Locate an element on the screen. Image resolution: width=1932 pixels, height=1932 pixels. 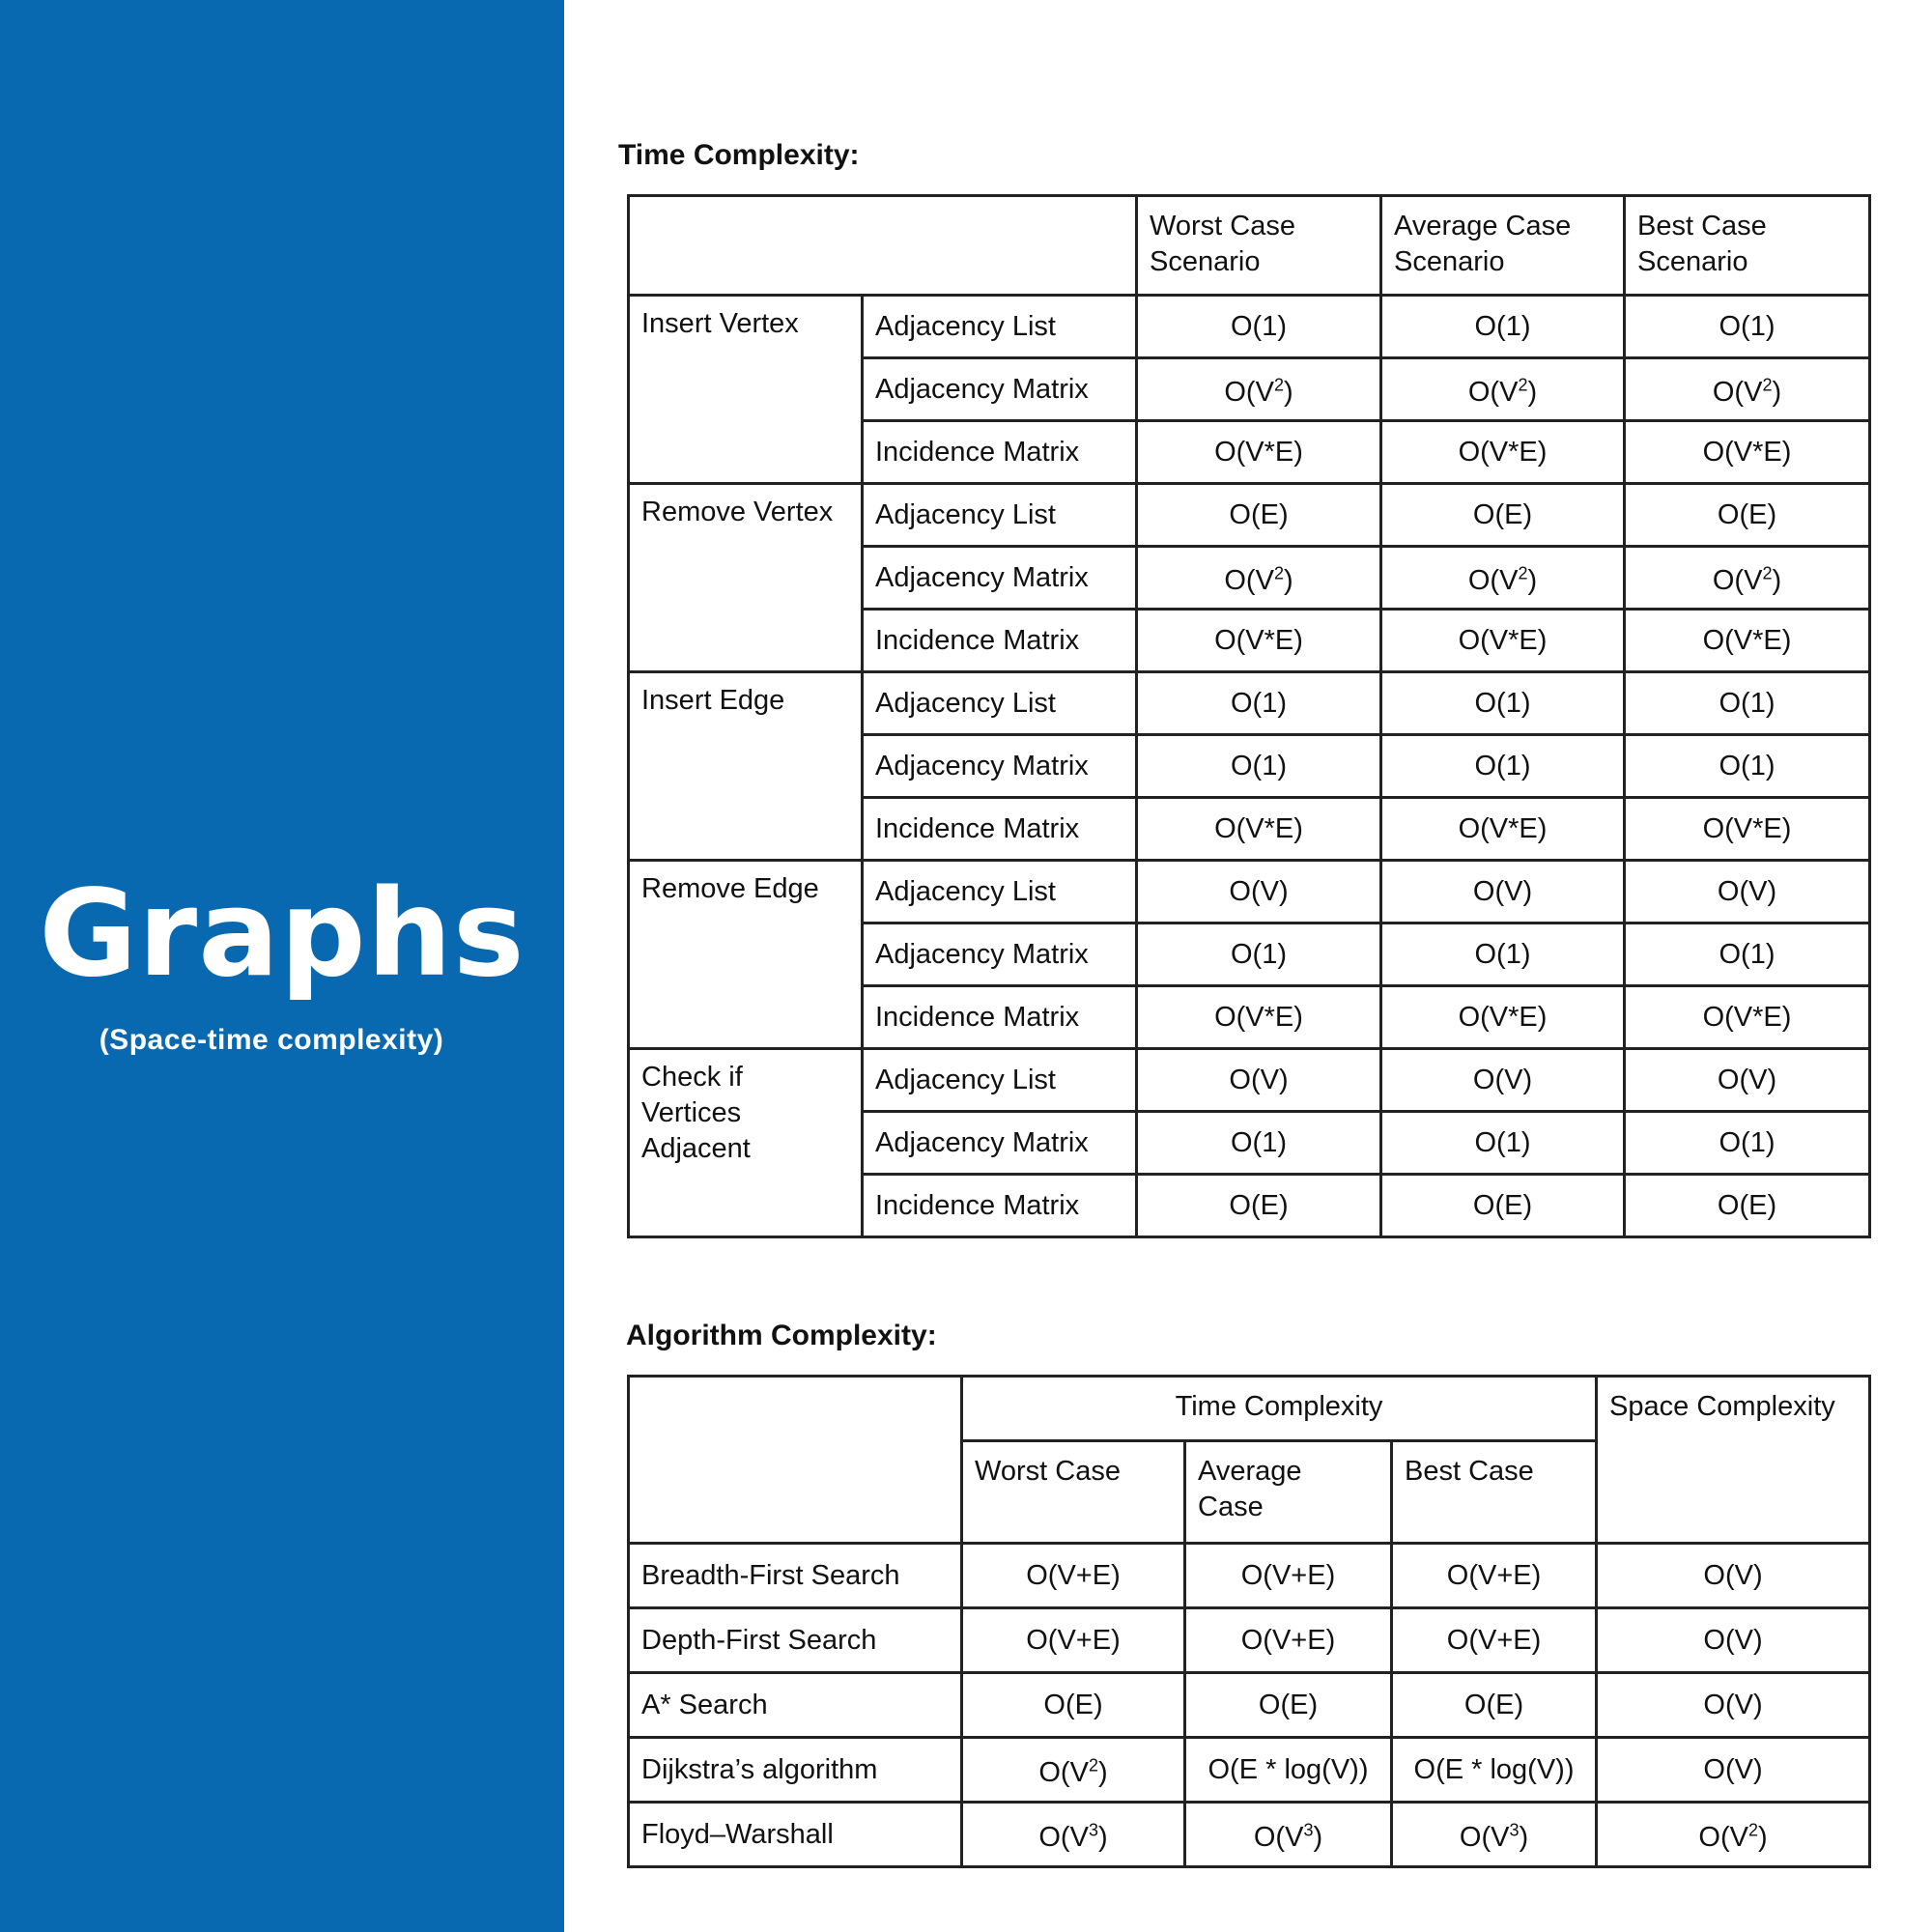
time-complexity-group-header: Time Complexity is located at coordinates (1279, 1408).